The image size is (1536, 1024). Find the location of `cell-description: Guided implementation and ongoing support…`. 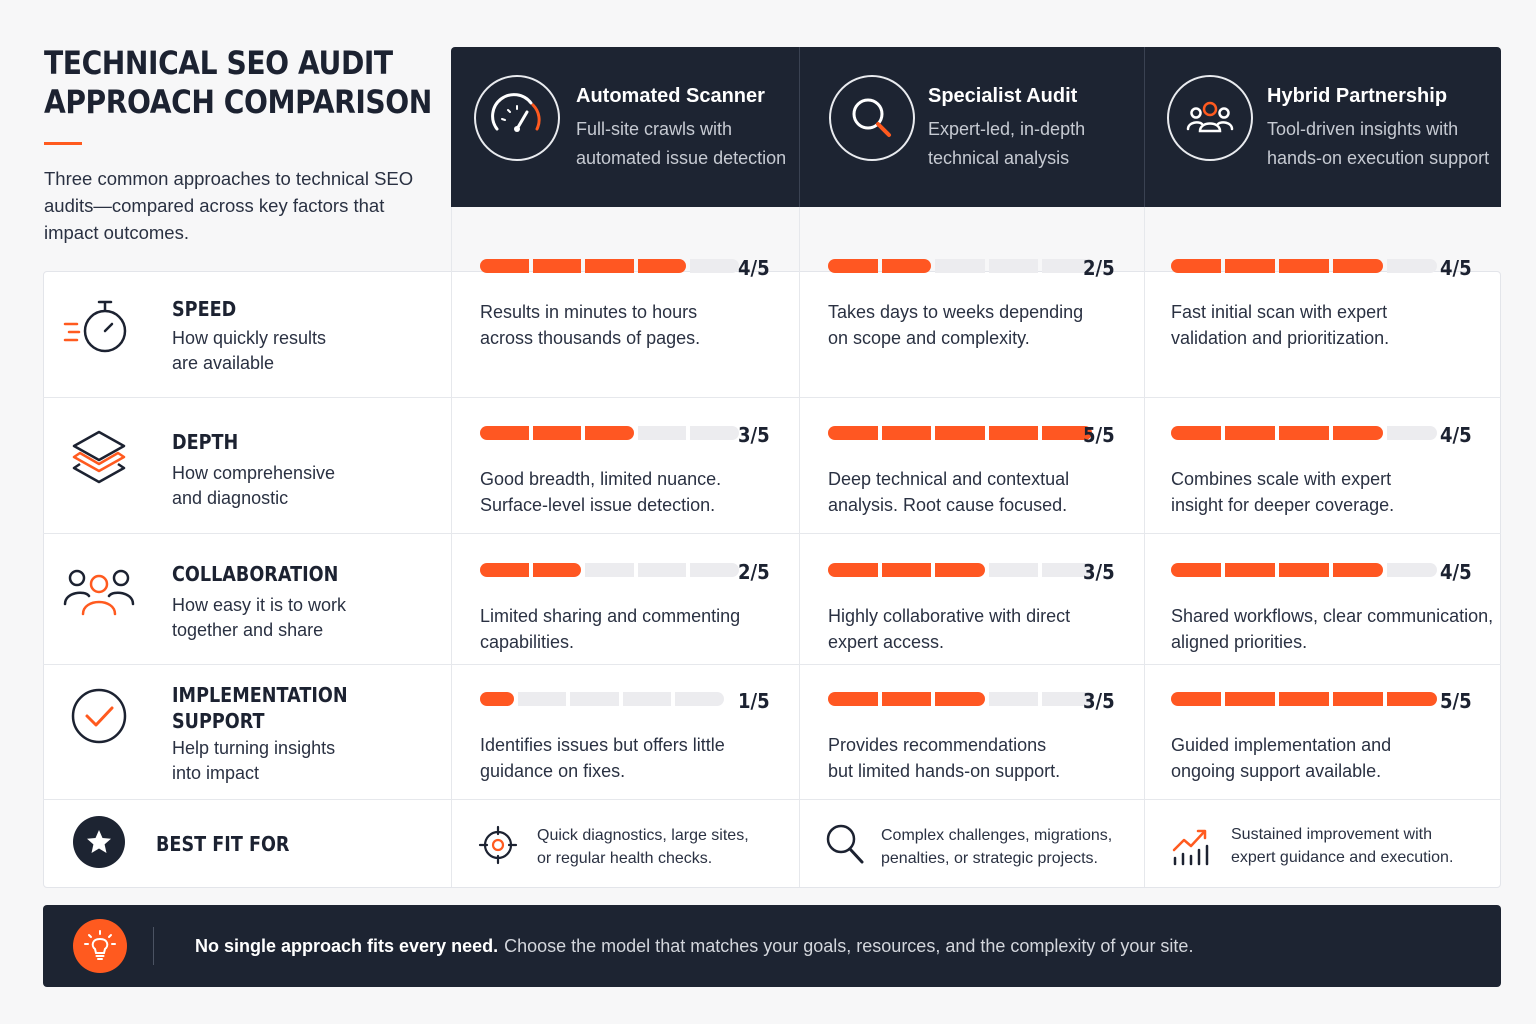

cell-description: Guided implementation and ongoing support… is located at coordinates (1281, 758).